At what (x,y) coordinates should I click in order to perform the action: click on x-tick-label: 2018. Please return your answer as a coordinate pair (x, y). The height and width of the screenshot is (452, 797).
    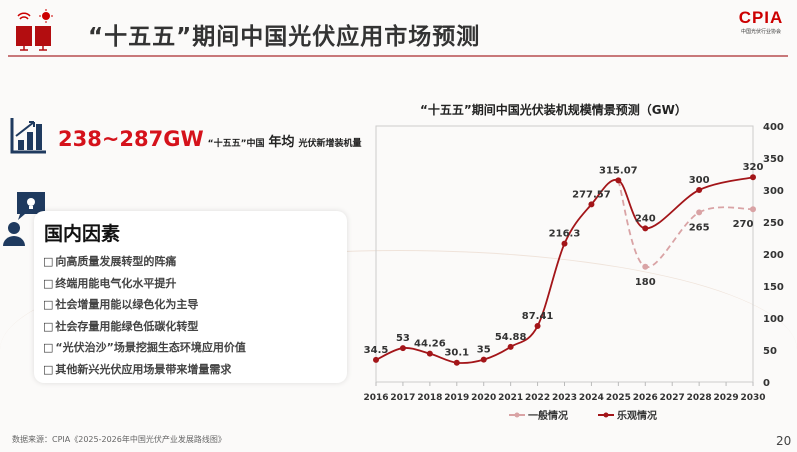
    Looking at the image, I should click on (429, 398).